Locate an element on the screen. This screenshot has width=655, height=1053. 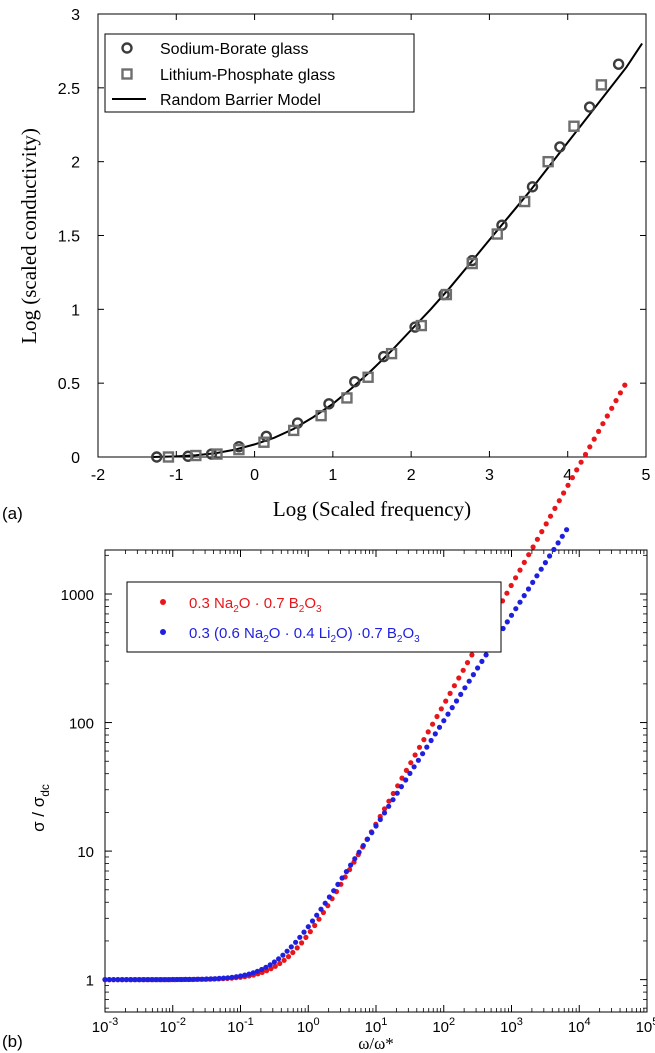
panel-label-a: (a) is located at coordinates (12, 513).